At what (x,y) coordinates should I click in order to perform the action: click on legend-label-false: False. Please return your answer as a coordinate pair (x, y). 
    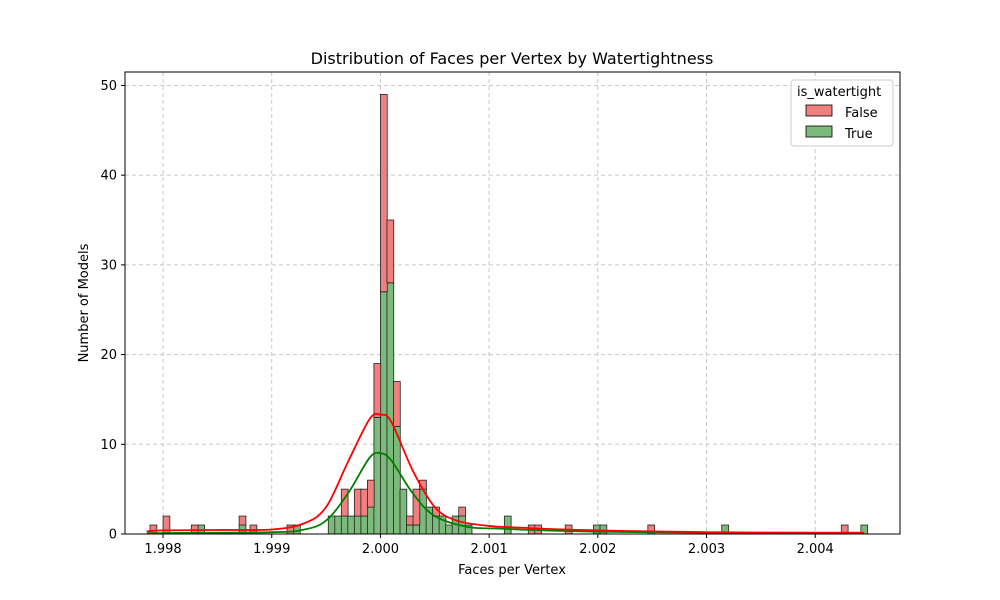
    Looking at the image, I should click on (861, 113).